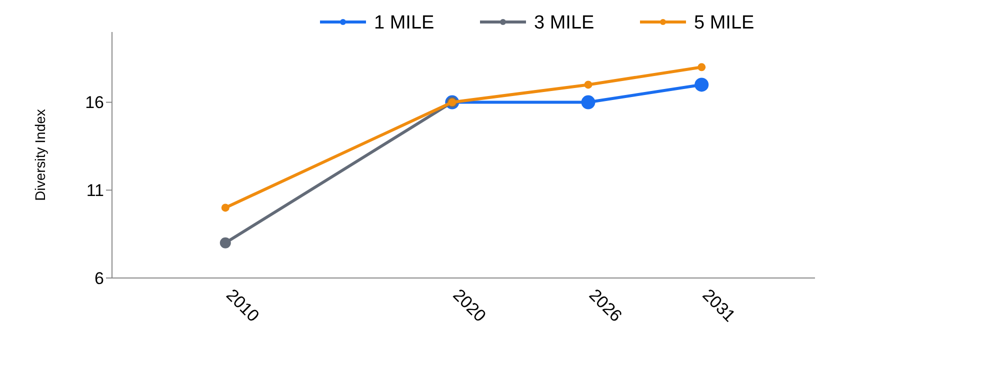 Image resolution: width=984 pixels, height=383 pixels. Describe the element at coordinates (99, 278) in the screenshot. I see `y-tick-label: 6` at that location.